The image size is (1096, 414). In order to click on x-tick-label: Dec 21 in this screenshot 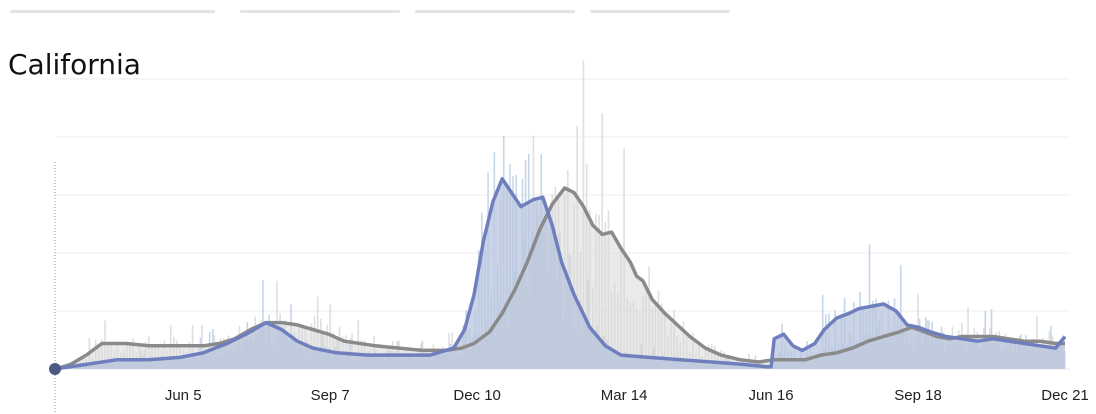, I will do `click(1065, 395)`.